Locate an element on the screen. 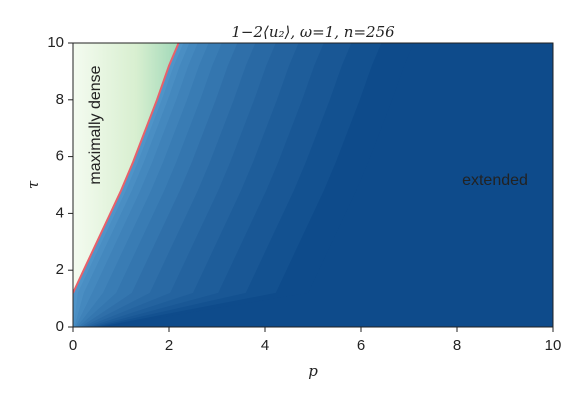 This screenshot has width=581, height=405. chart-title: 1−2⟨u₂⟩, ω=1, n=256 is located at coordinates (313, 32).